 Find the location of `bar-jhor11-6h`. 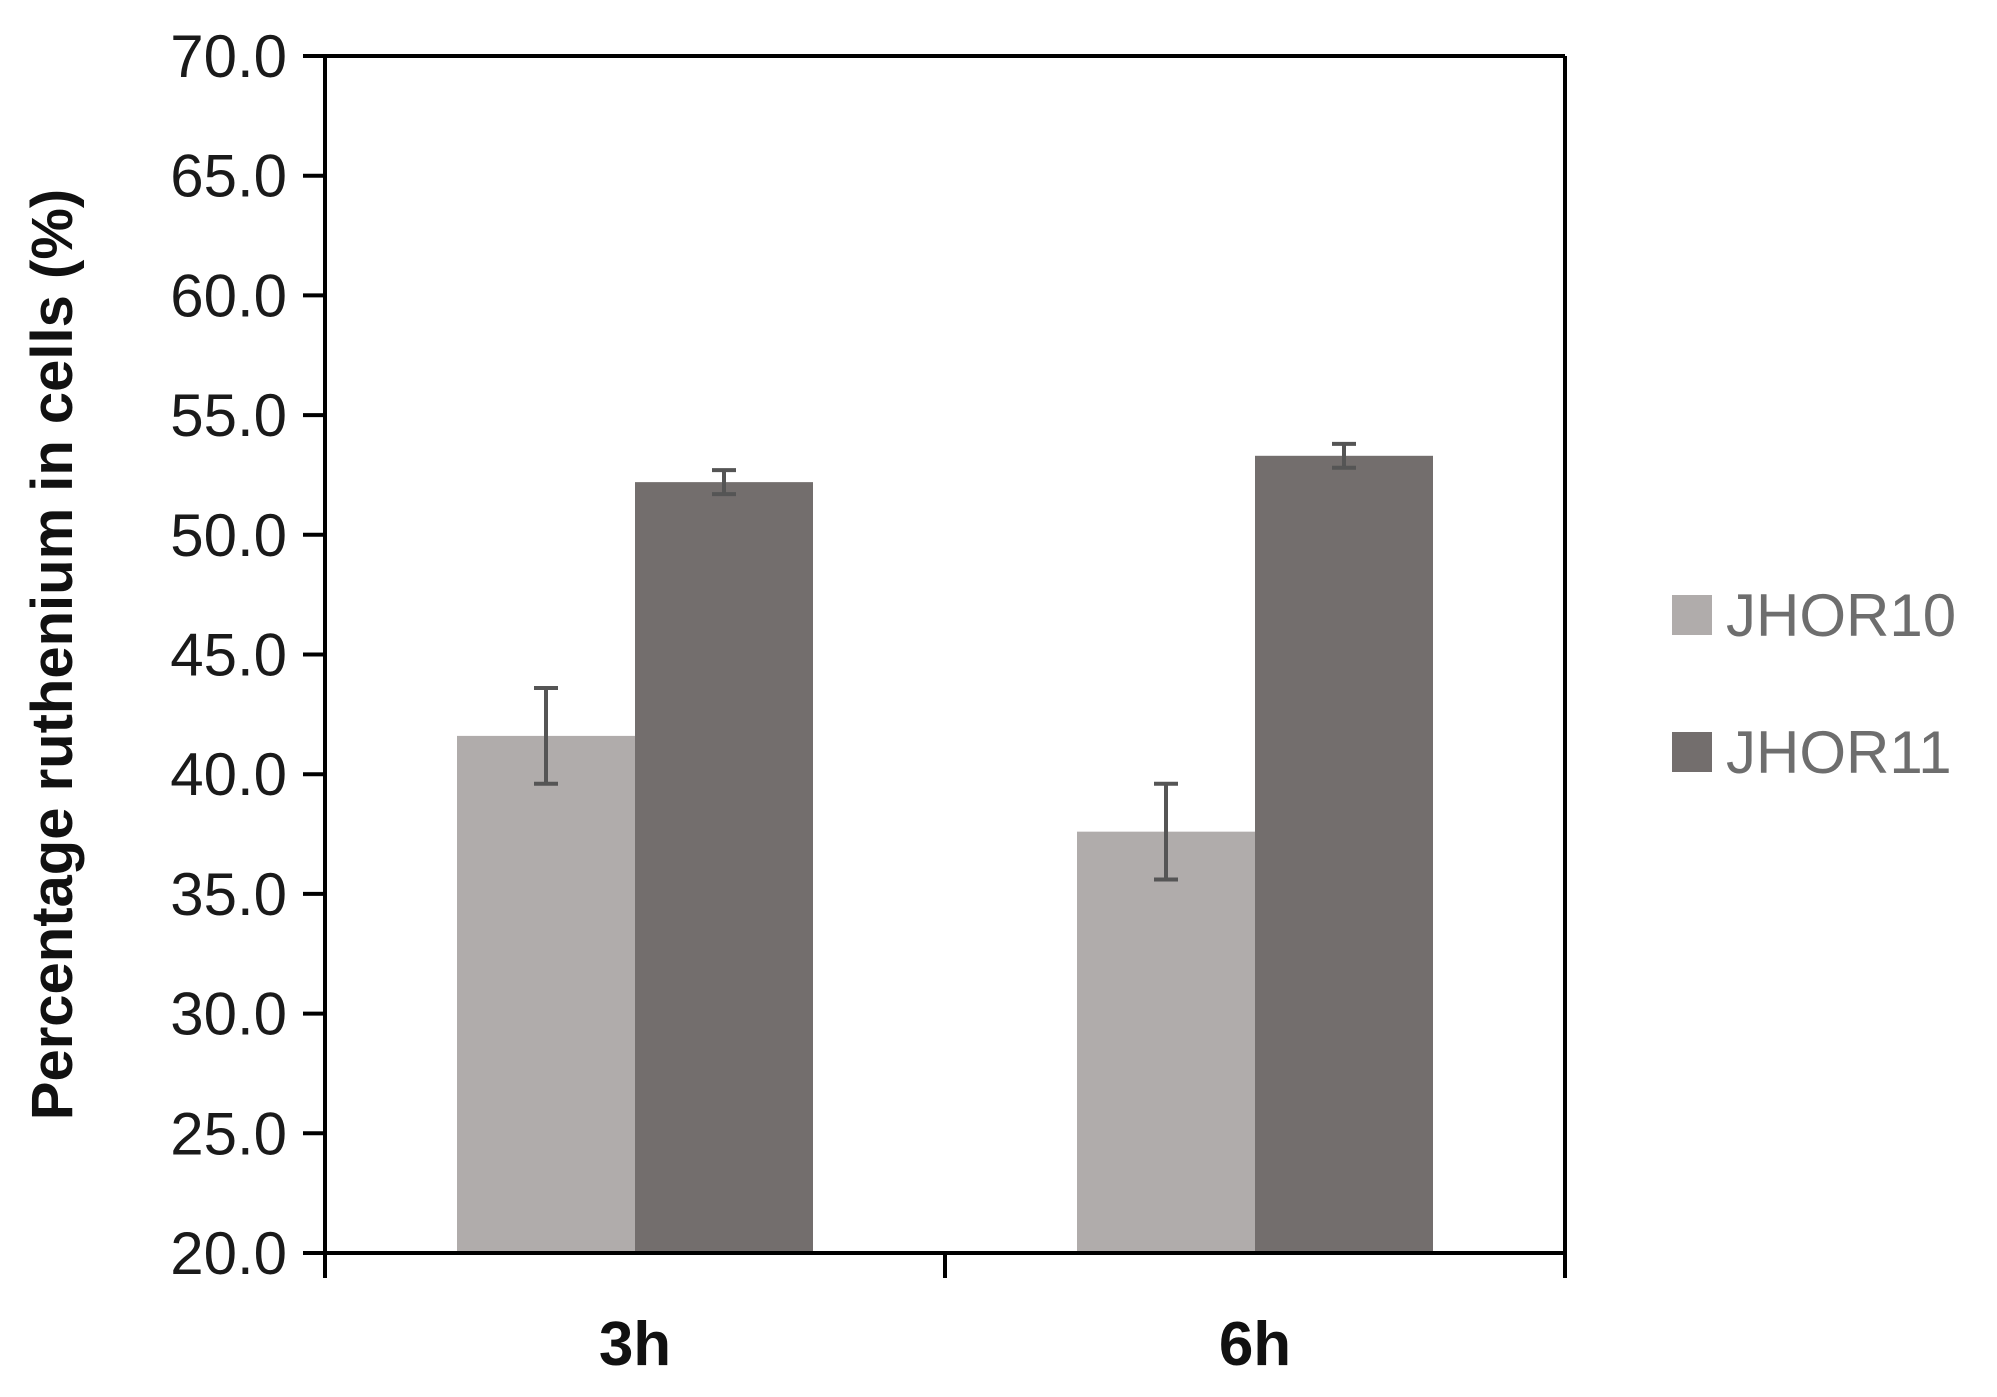

bar-jhor11-6h is located at coordinates (1344, 854).